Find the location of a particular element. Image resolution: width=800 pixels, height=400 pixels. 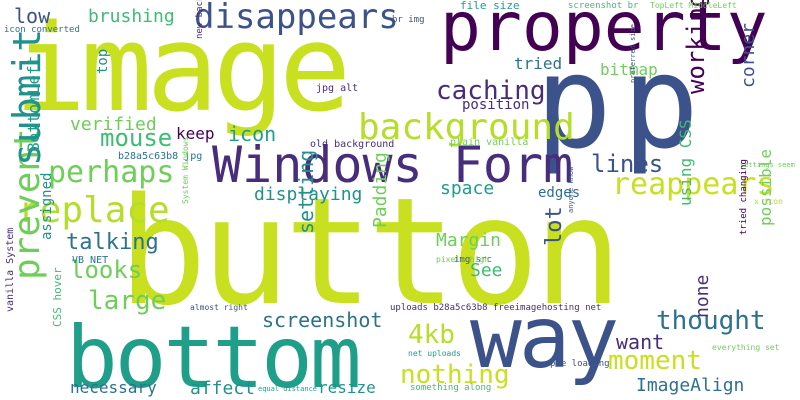

word-icon-converted: icon converted is located at coordinates (42, 30).